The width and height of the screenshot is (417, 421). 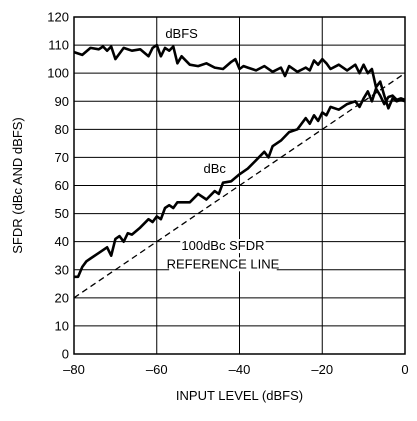 I want to click on annotation-label: REFERENCE LINE, so click(x=223, y=263).